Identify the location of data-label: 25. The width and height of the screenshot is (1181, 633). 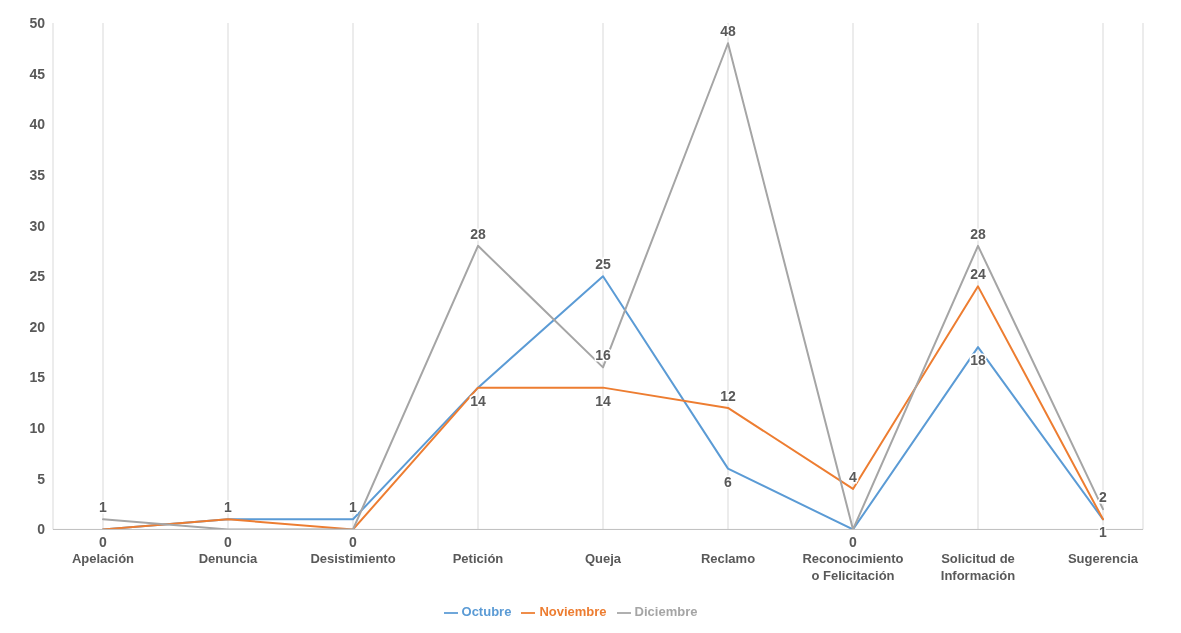
(603, 264).